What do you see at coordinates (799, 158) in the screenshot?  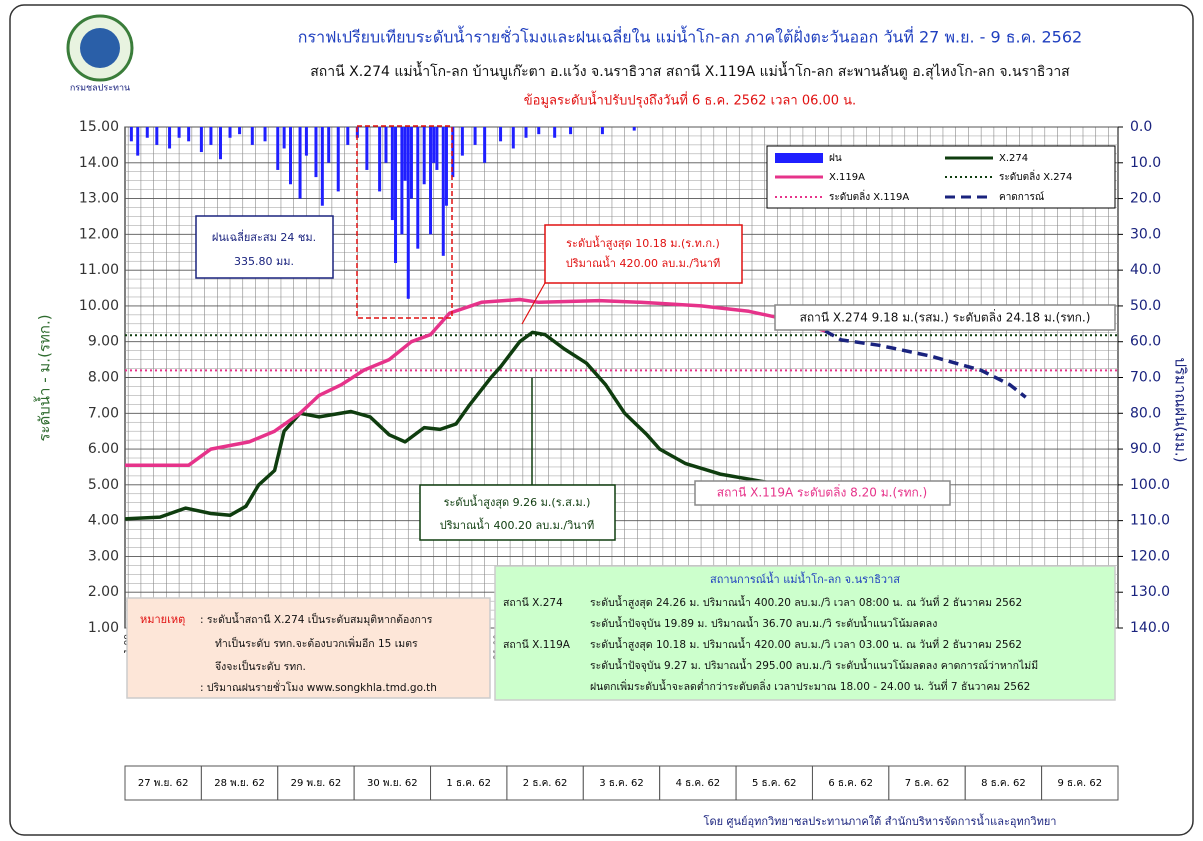 I see `legend-swatch` at bounding box center [799, 158].